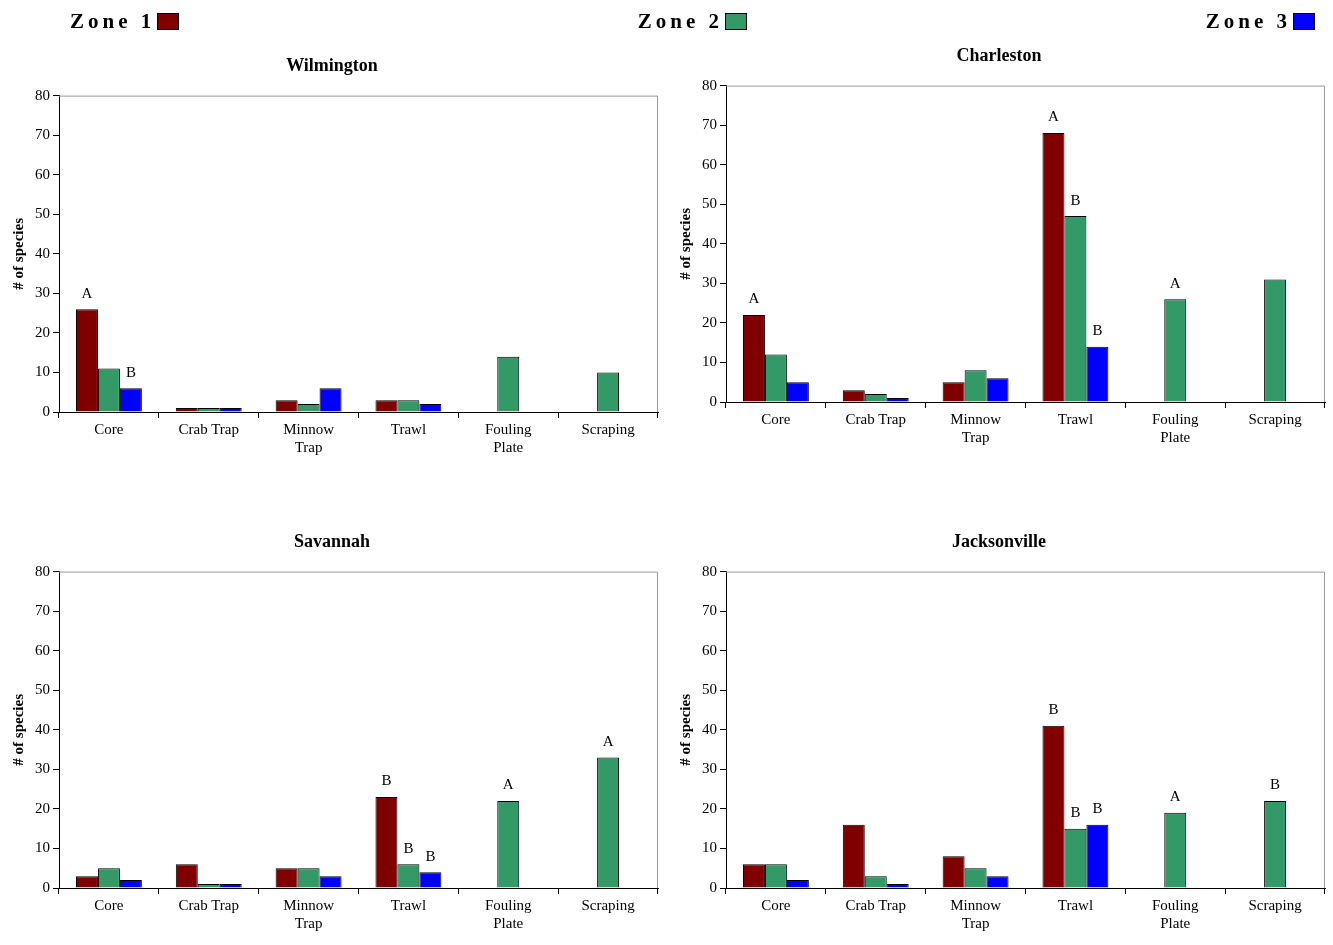 This screenshot has width=1333, height=945. Describe the element at coordinates (332, 541) in the screenshot. I see `chart-title: Savannah` at that location.